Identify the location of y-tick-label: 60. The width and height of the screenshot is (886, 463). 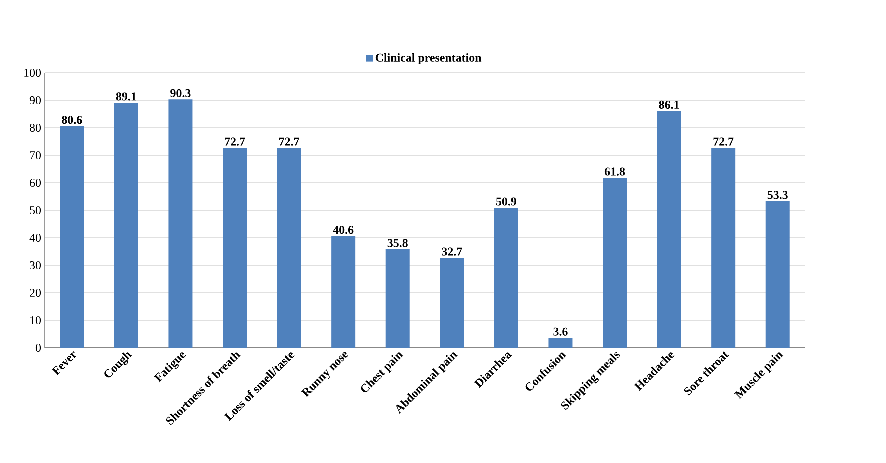
(36, 183).